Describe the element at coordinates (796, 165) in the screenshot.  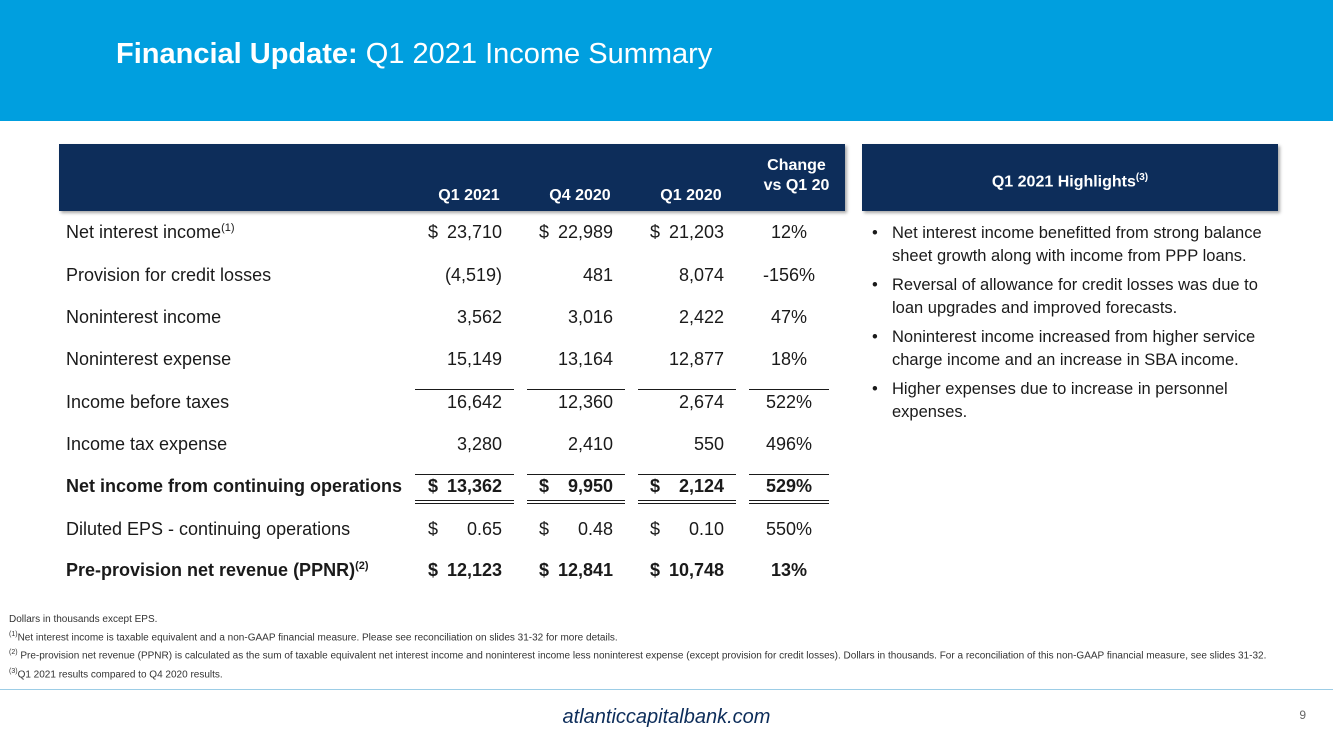
I see `col-header-change-line1: Change` at that location.